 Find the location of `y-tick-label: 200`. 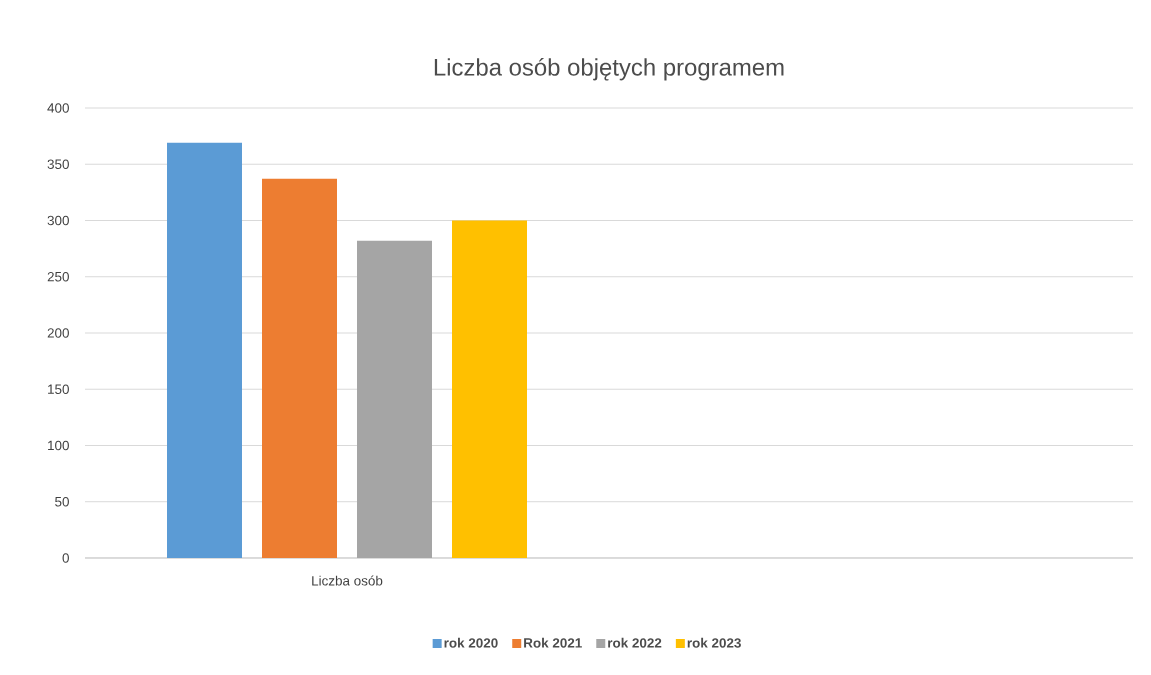

y-tick-label: 200 is located at coordinates (58, 333).